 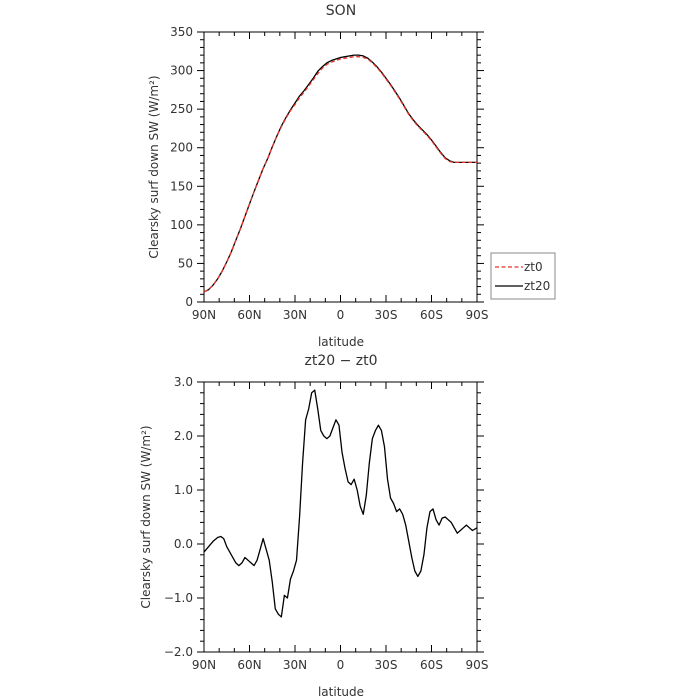 What do you see at coordinates (181, 148) in the screenshot?
I see `top-y-tick-label: 200` at bounding box center [181, 148].